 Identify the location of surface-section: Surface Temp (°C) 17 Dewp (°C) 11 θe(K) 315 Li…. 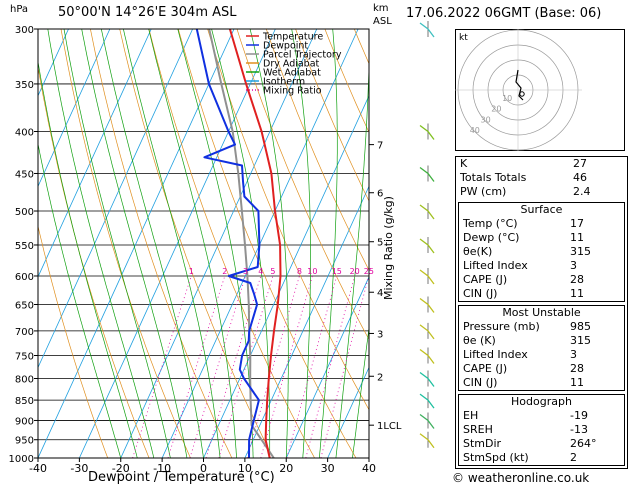
(541, 252).